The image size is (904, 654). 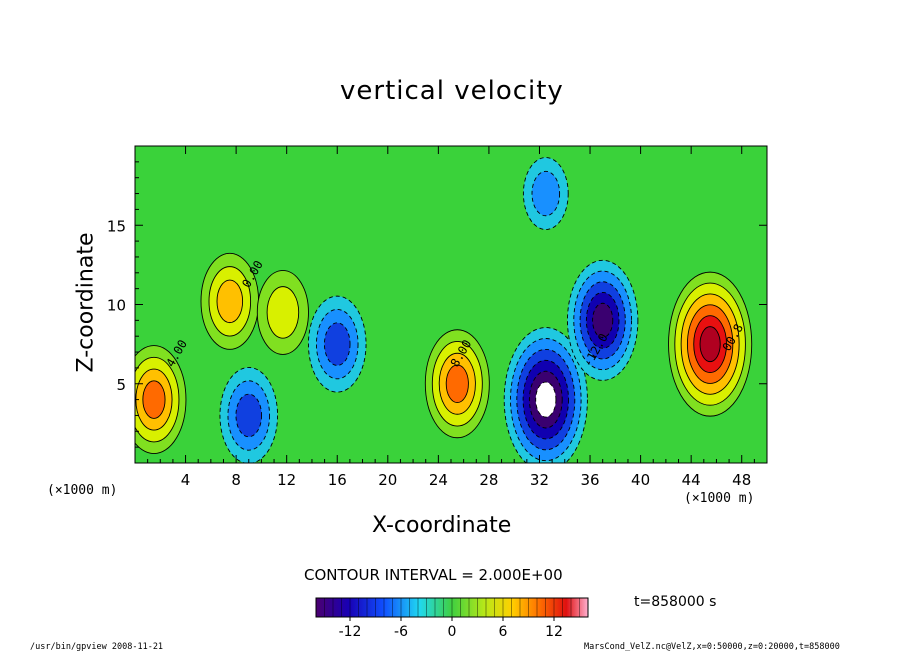 I want to click on x-tick-label: 32, so click(x=539, y=480).